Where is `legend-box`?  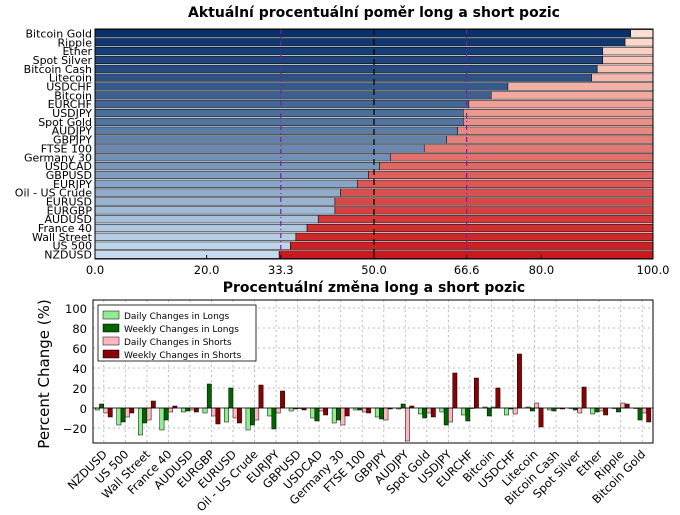 legend-box is located at coordinates (177, 333).